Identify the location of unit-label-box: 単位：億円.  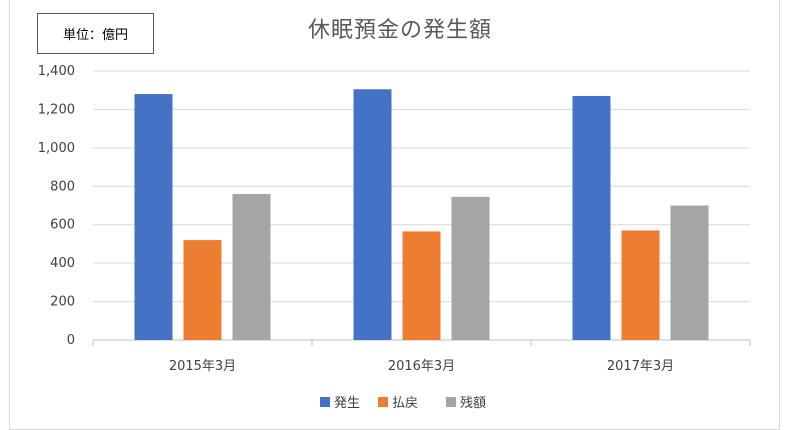
(95, 33).